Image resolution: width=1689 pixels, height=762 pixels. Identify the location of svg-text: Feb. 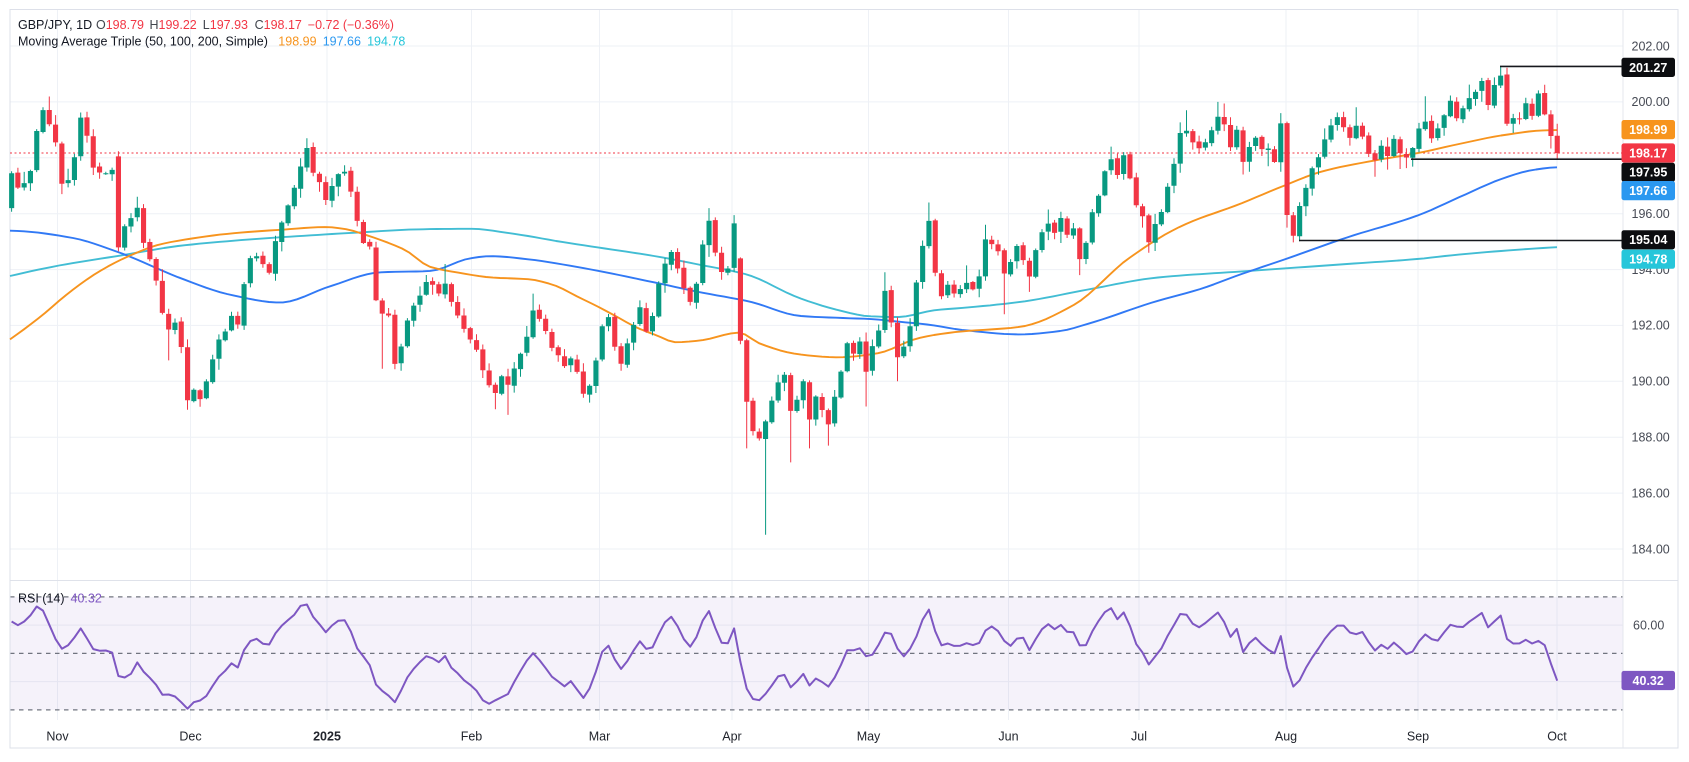
(472, 737).